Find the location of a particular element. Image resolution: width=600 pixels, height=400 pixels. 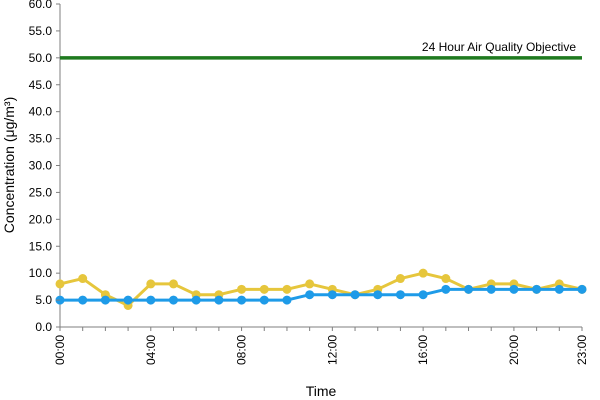

series-group is located at coordinates (321, 289).